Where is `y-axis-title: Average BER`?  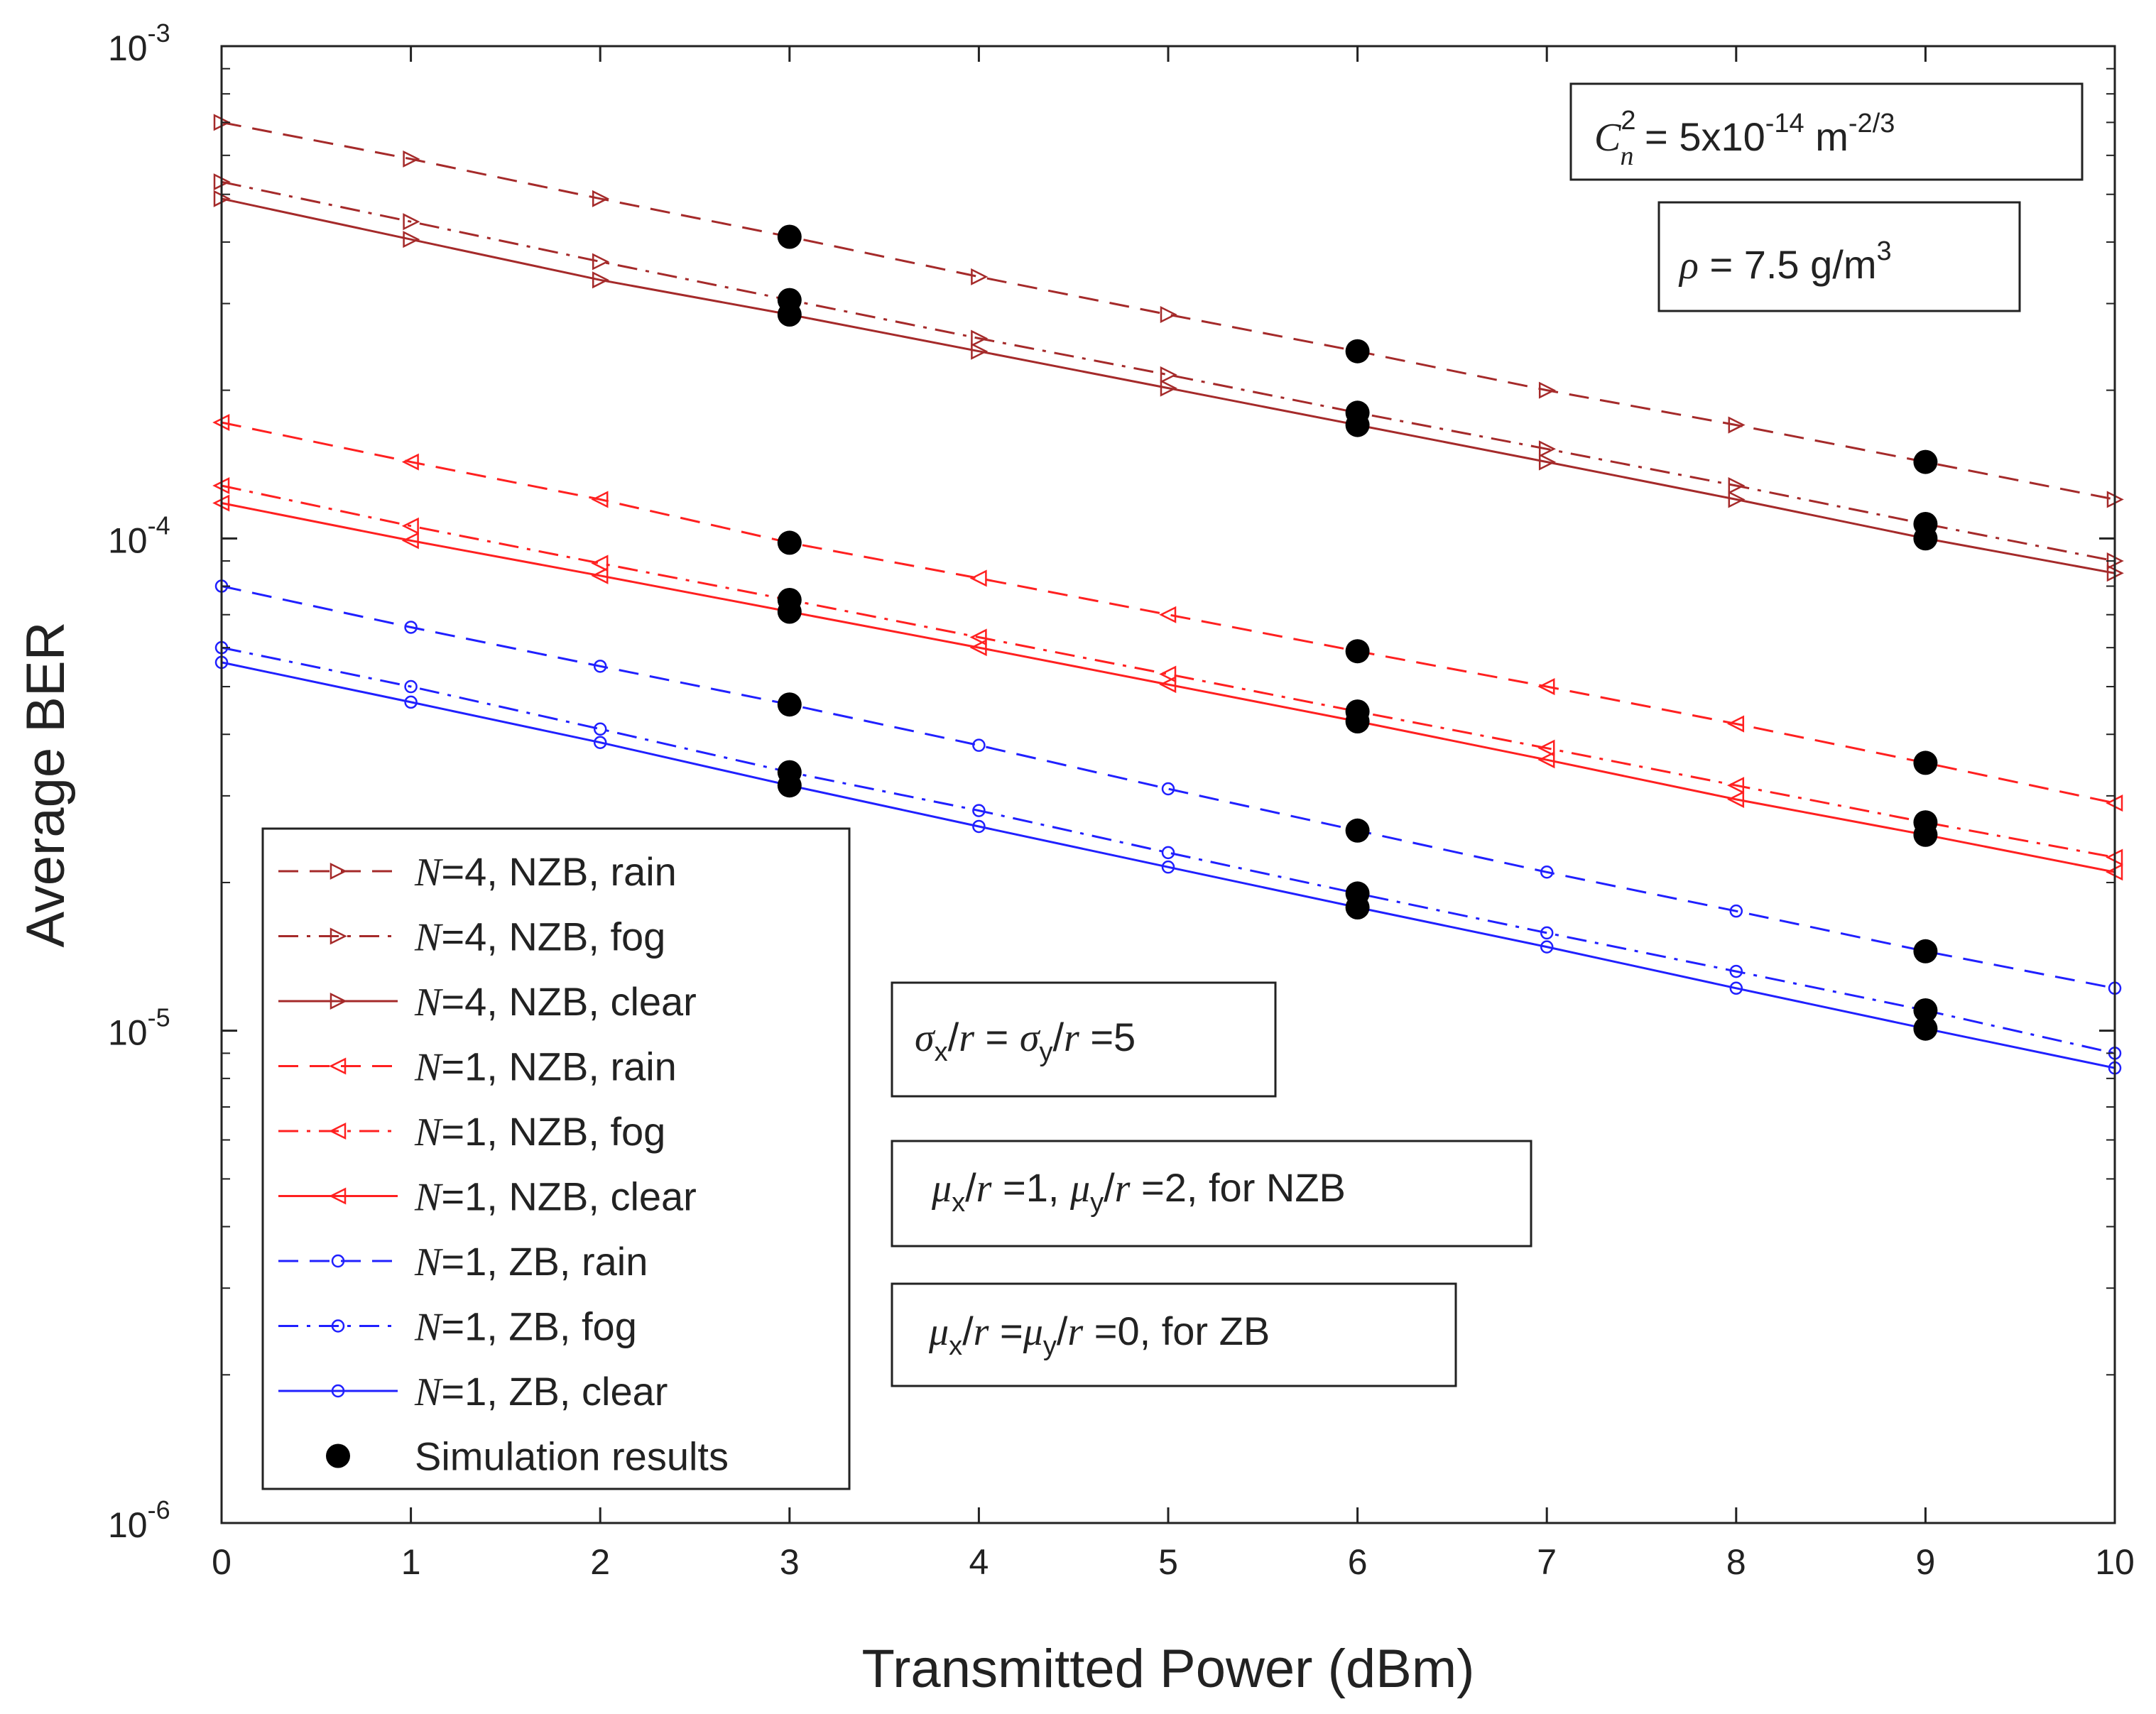
y-axis-title: Average BER is located at coordinates (46, 784).